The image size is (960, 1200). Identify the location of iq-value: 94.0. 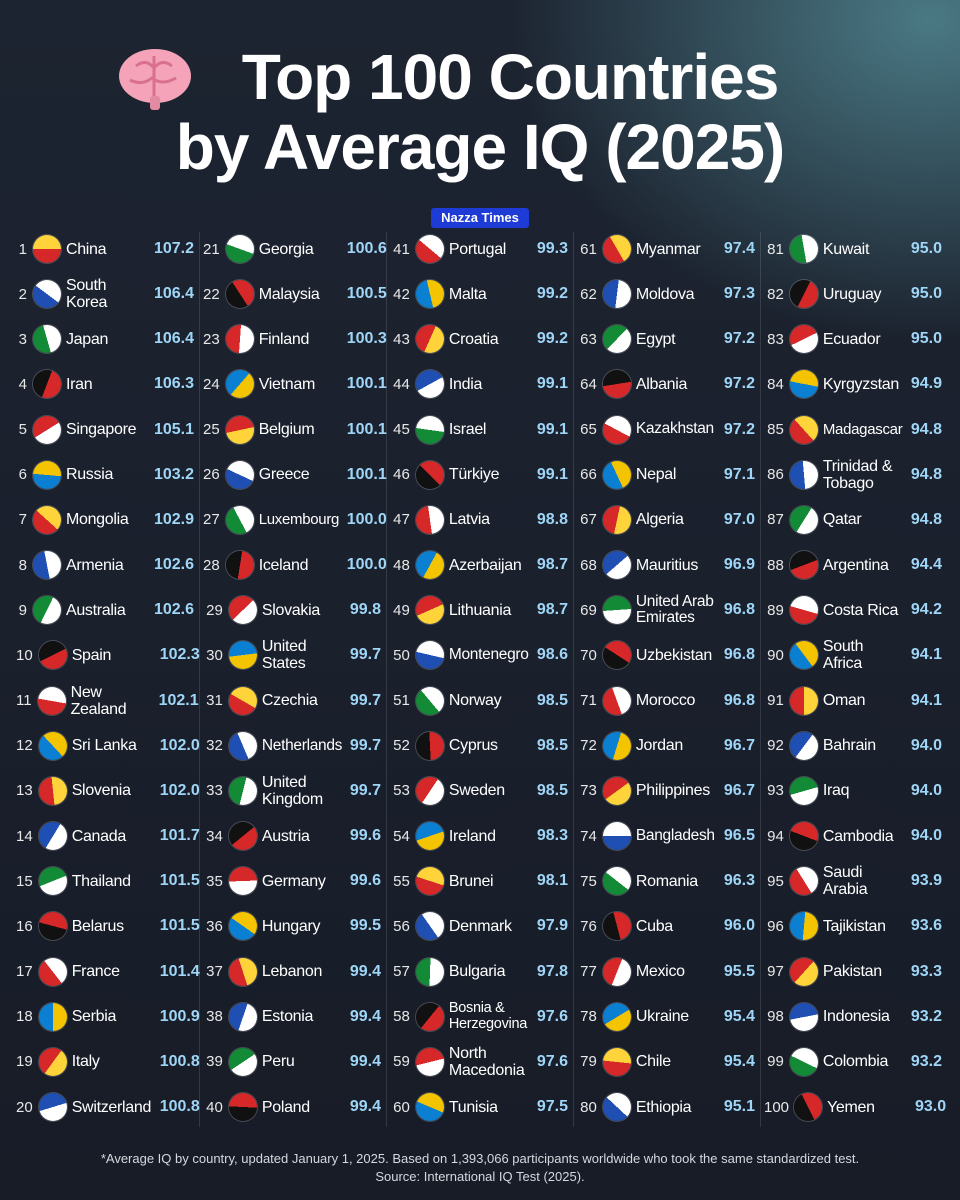
(926, 836).